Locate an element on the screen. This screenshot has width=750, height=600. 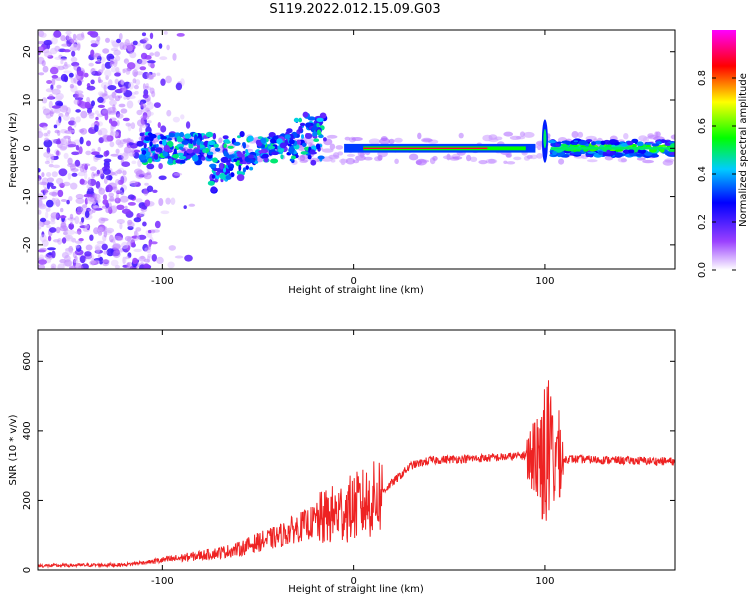
figure-title: S119.2022.012.15.09.G03 is located at coordinates (355, 9).